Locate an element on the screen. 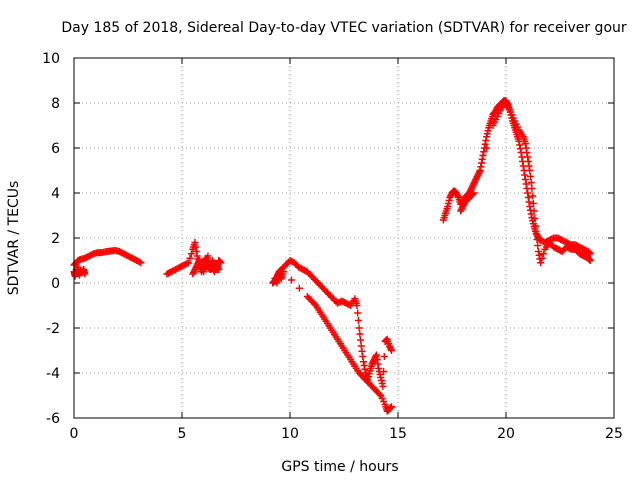  x-tick-label: 15 is located at coordinates (398, 434).